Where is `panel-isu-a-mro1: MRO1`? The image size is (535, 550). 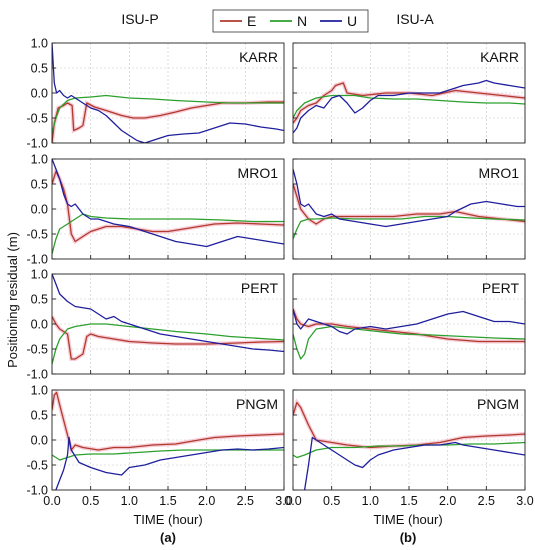 panel-isu-a-mro1: MRO1 is located at coordinates (409, 209).